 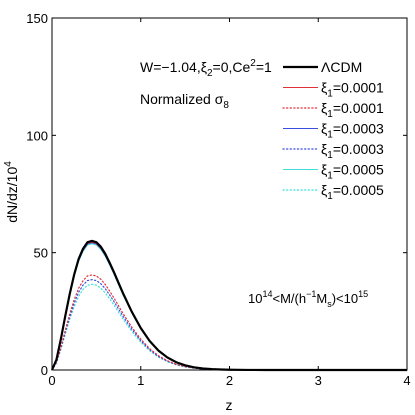 I want to click on parameters-annotation: W=−1.04,ξ2=0,Ce2=1, so click(x=206, y=68).